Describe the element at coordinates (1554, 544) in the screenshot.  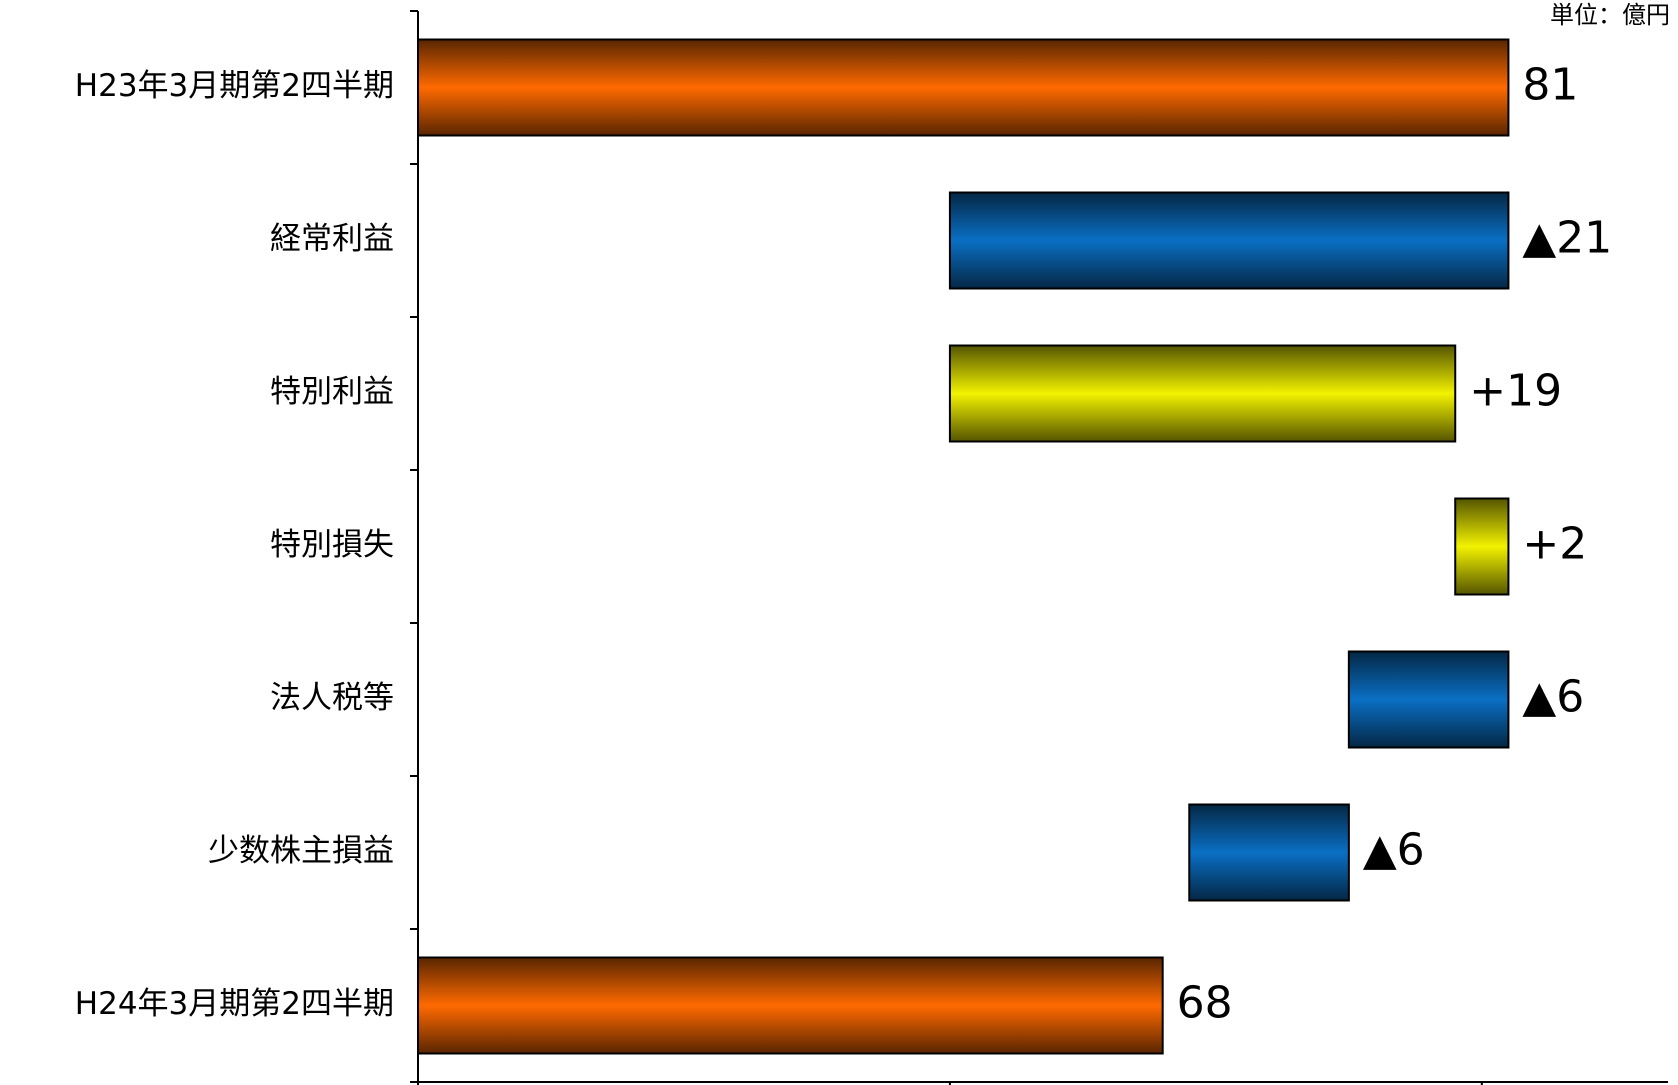
I see `value-label: +2` at that location.